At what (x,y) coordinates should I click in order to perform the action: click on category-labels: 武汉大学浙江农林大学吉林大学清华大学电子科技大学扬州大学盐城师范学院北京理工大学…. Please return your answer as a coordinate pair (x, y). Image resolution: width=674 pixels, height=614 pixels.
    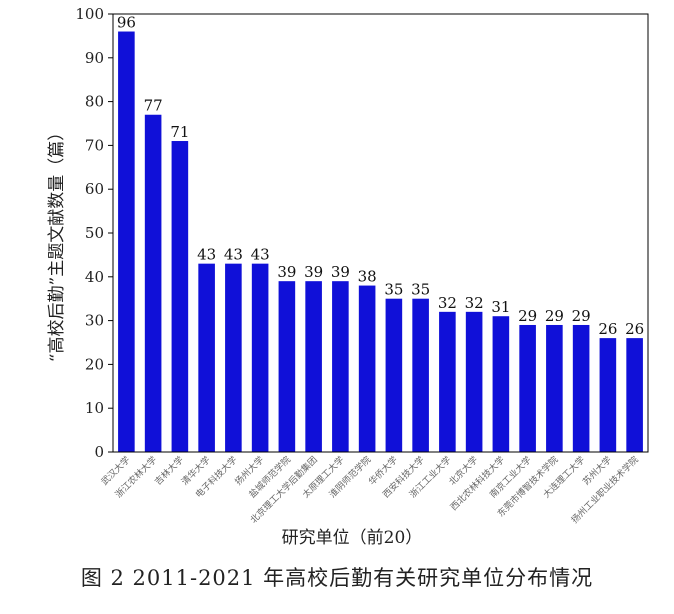
    Looking at the image, I should click on (370, 490).